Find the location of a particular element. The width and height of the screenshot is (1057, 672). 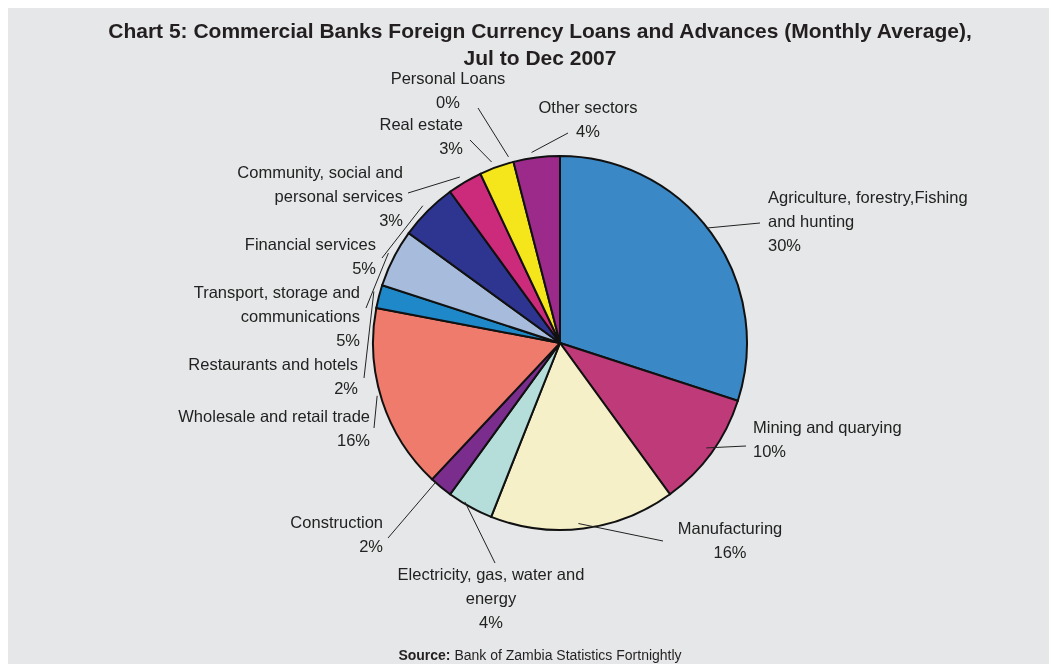

slice-label: Financial services is located at coordinates (310, 244).